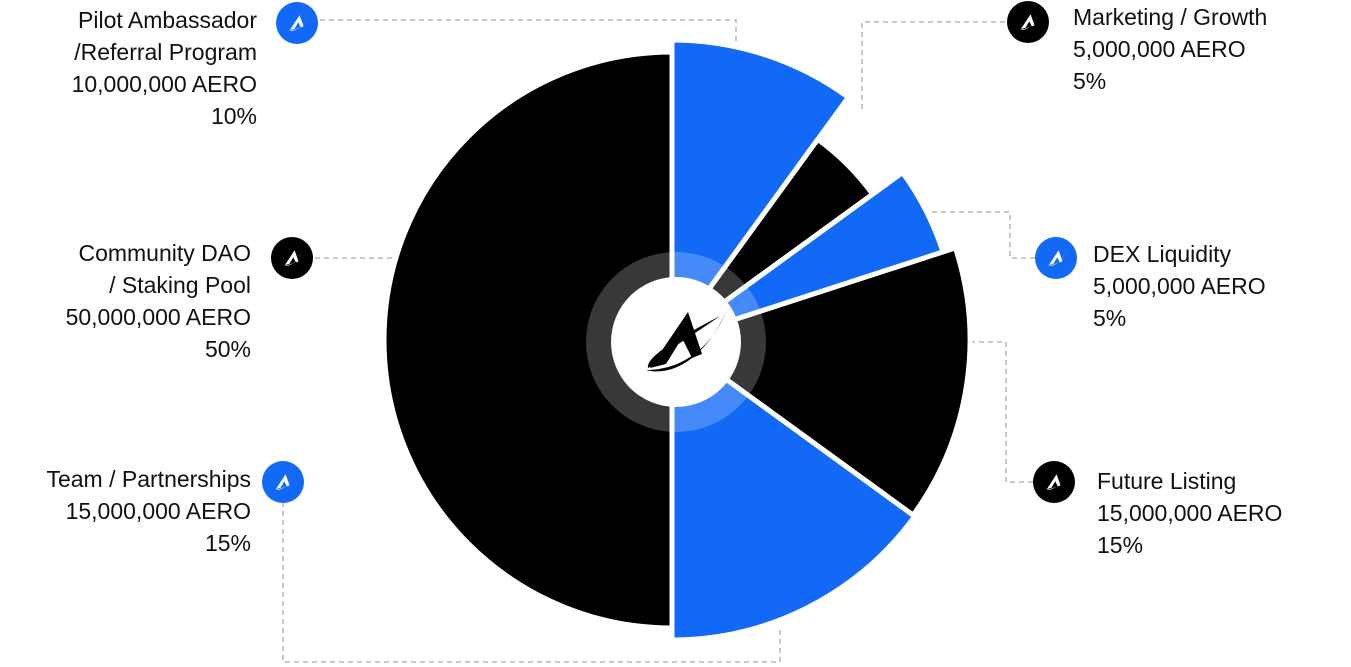 This screenshot has width=1351, height=667. Describe the element at coordinates (1167, 481) in the screenshot. I see `slice-name-line: Future Listing` at that location.